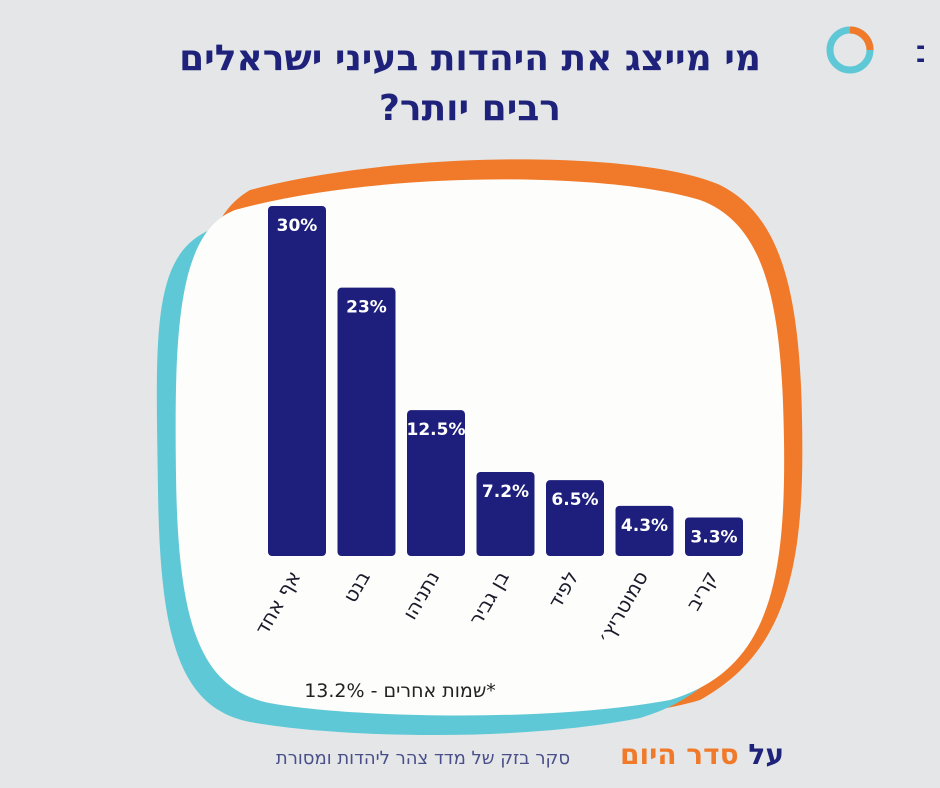 The height and width of the screenshot is (788, 940). What do you see at coordinates (356, 587) in the screenshot?
I see `category-label-1: בנט` at bounding box center [356, 587].